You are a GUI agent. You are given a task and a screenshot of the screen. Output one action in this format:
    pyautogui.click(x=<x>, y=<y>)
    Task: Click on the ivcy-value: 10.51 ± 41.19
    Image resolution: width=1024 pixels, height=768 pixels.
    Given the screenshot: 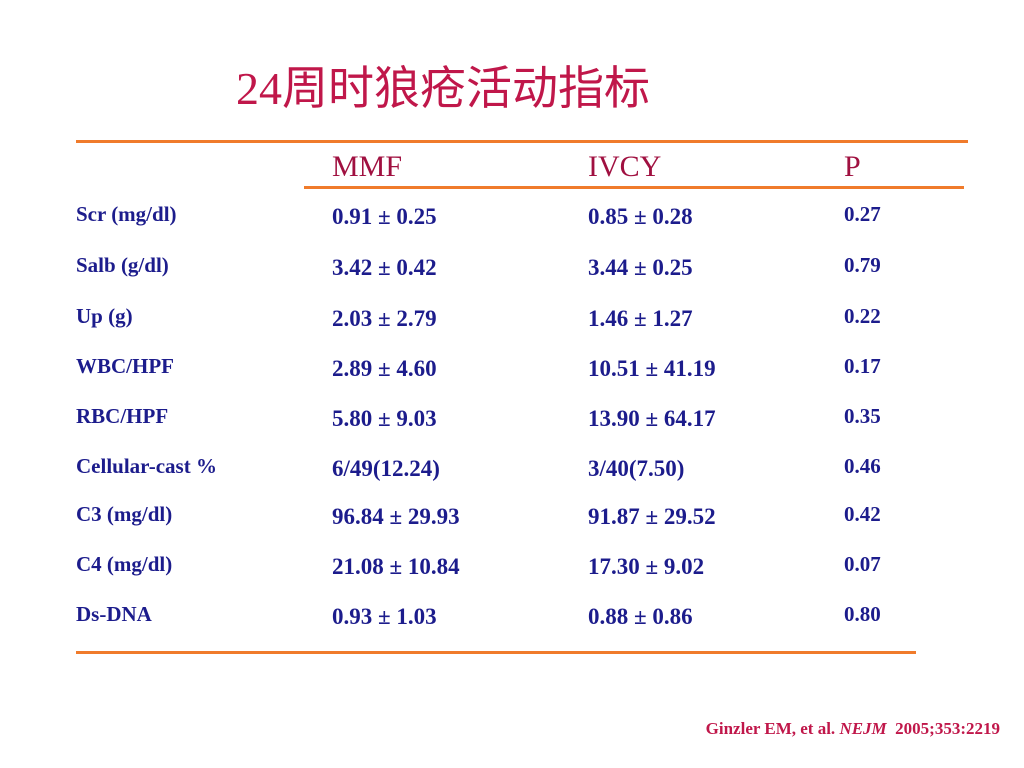 What is the action you would take?
    pyautogui.click(x=652, y=368)
    